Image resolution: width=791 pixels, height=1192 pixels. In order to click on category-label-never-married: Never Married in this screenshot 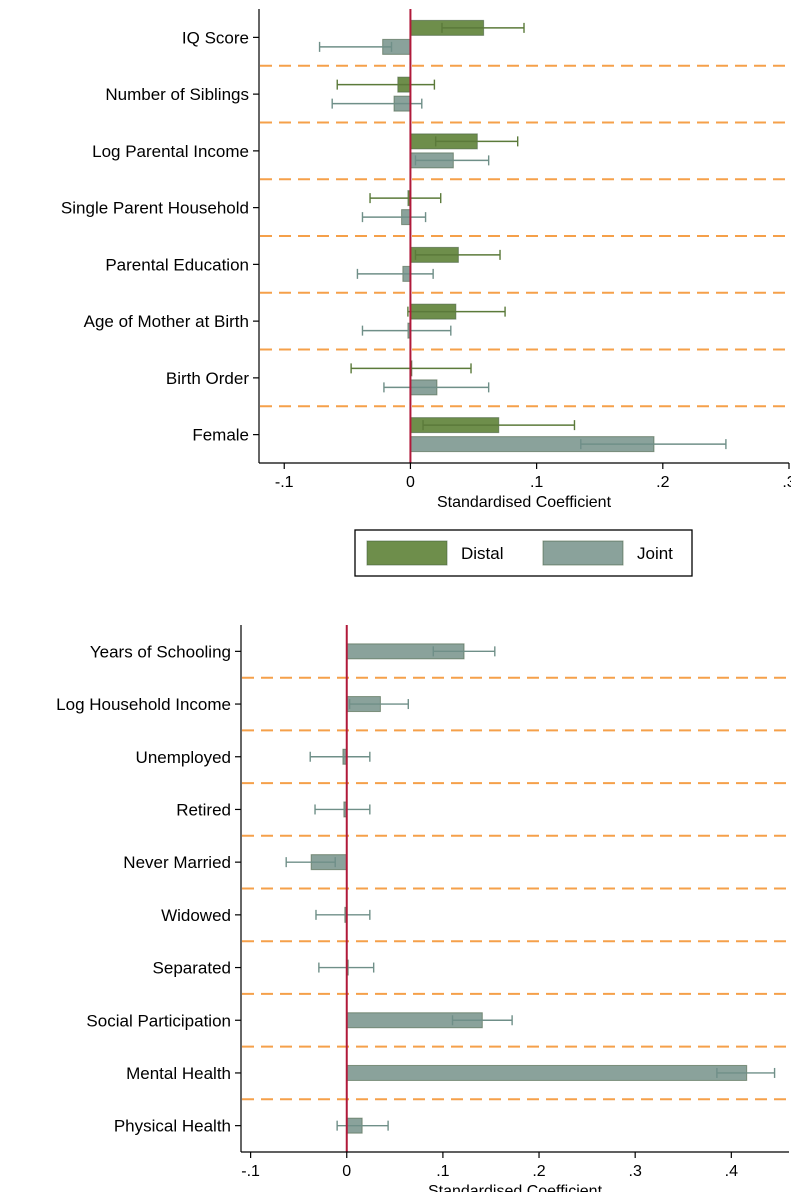, I will do `click(177, 862)`.